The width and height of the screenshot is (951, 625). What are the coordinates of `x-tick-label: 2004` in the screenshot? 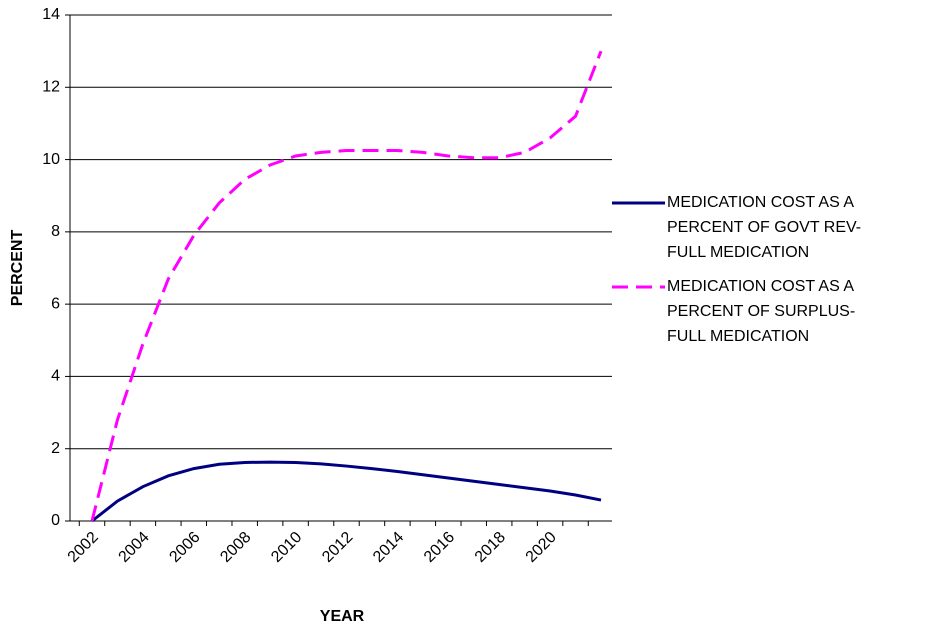 It's located at (134, 547).